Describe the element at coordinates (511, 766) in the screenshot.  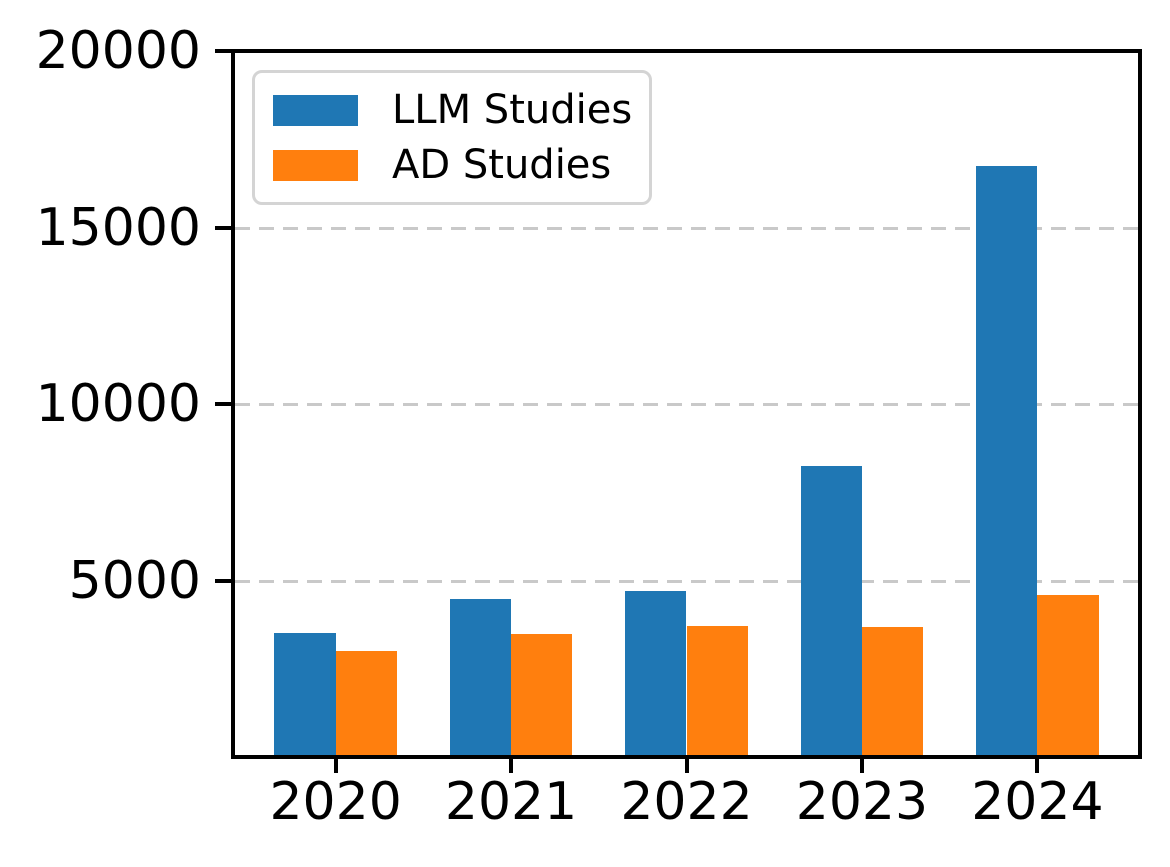
I see `x-tick-2021` at that location.